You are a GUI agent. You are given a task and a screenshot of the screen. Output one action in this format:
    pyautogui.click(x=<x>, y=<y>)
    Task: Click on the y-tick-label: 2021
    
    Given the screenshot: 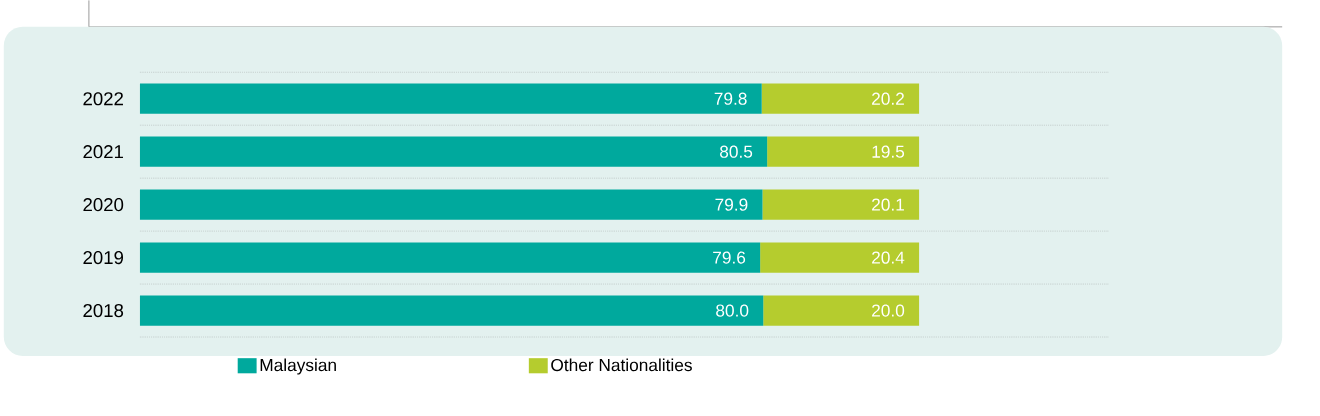 What is the action you would take?
    pyautogui.click(x=103, y=151)
    